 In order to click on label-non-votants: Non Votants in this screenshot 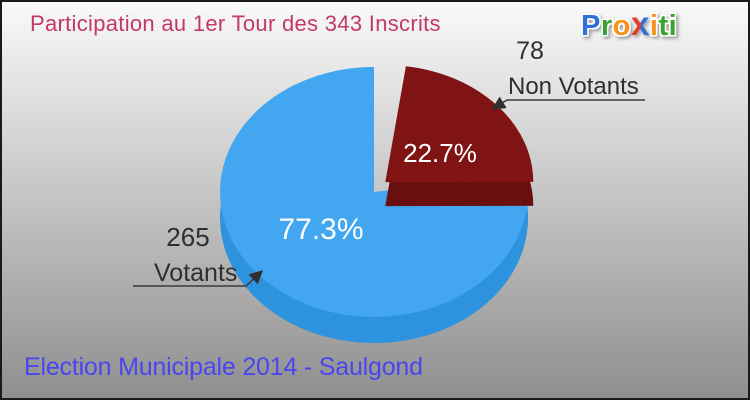, I will do `click(573, 86)`.